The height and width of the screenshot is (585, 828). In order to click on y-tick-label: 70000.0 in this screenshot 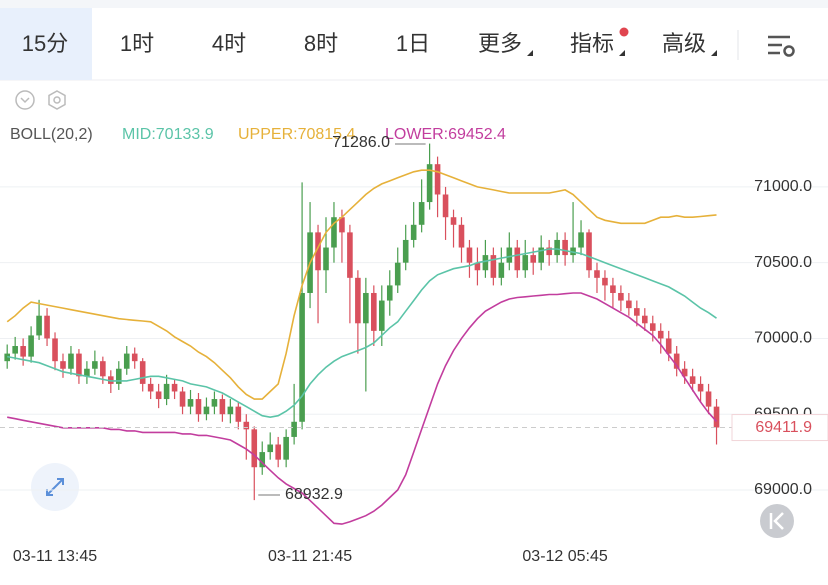, I will do `click(783, 338)`.